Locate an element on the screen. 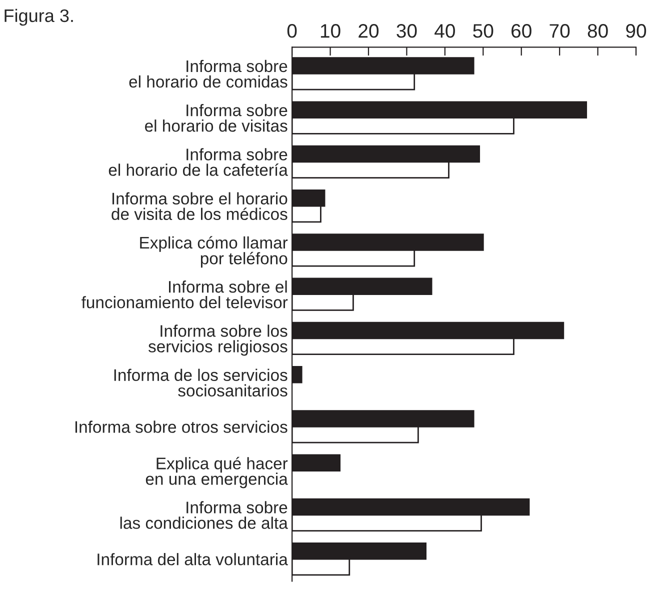  y-tick-label: Explica cómo llamar por teléfono is located at coordinates (214, 252).